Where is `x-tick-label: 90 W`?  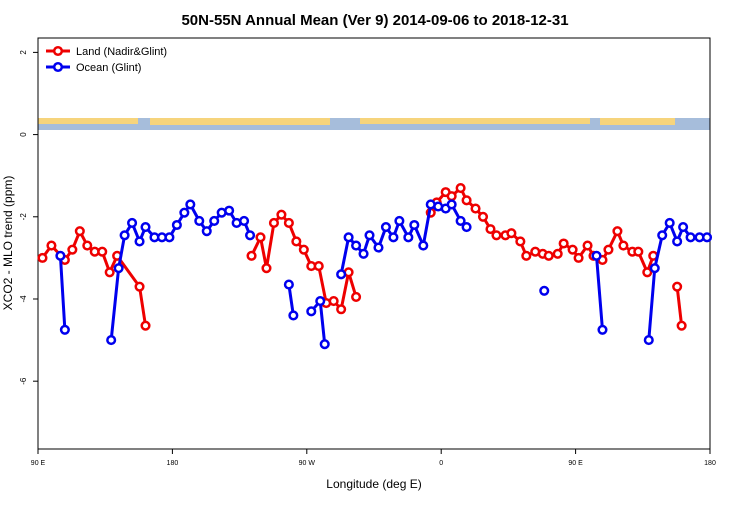 x-tick-label: 90 W is located at coordinates (307, 463).